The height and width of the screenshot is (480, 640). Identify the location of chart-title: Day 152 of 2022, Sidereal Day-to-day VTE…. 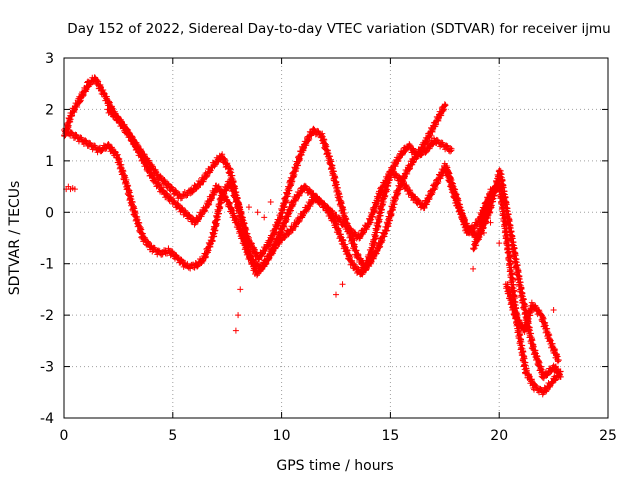
(338, 29).